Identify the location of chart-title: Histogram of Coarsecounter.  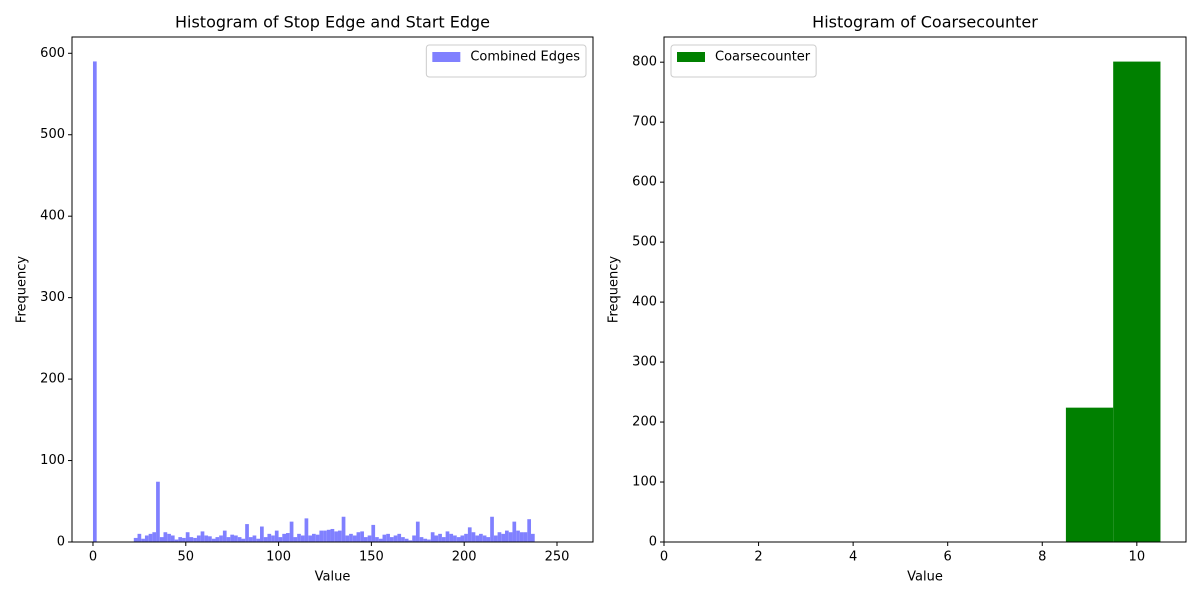
(925, 22).